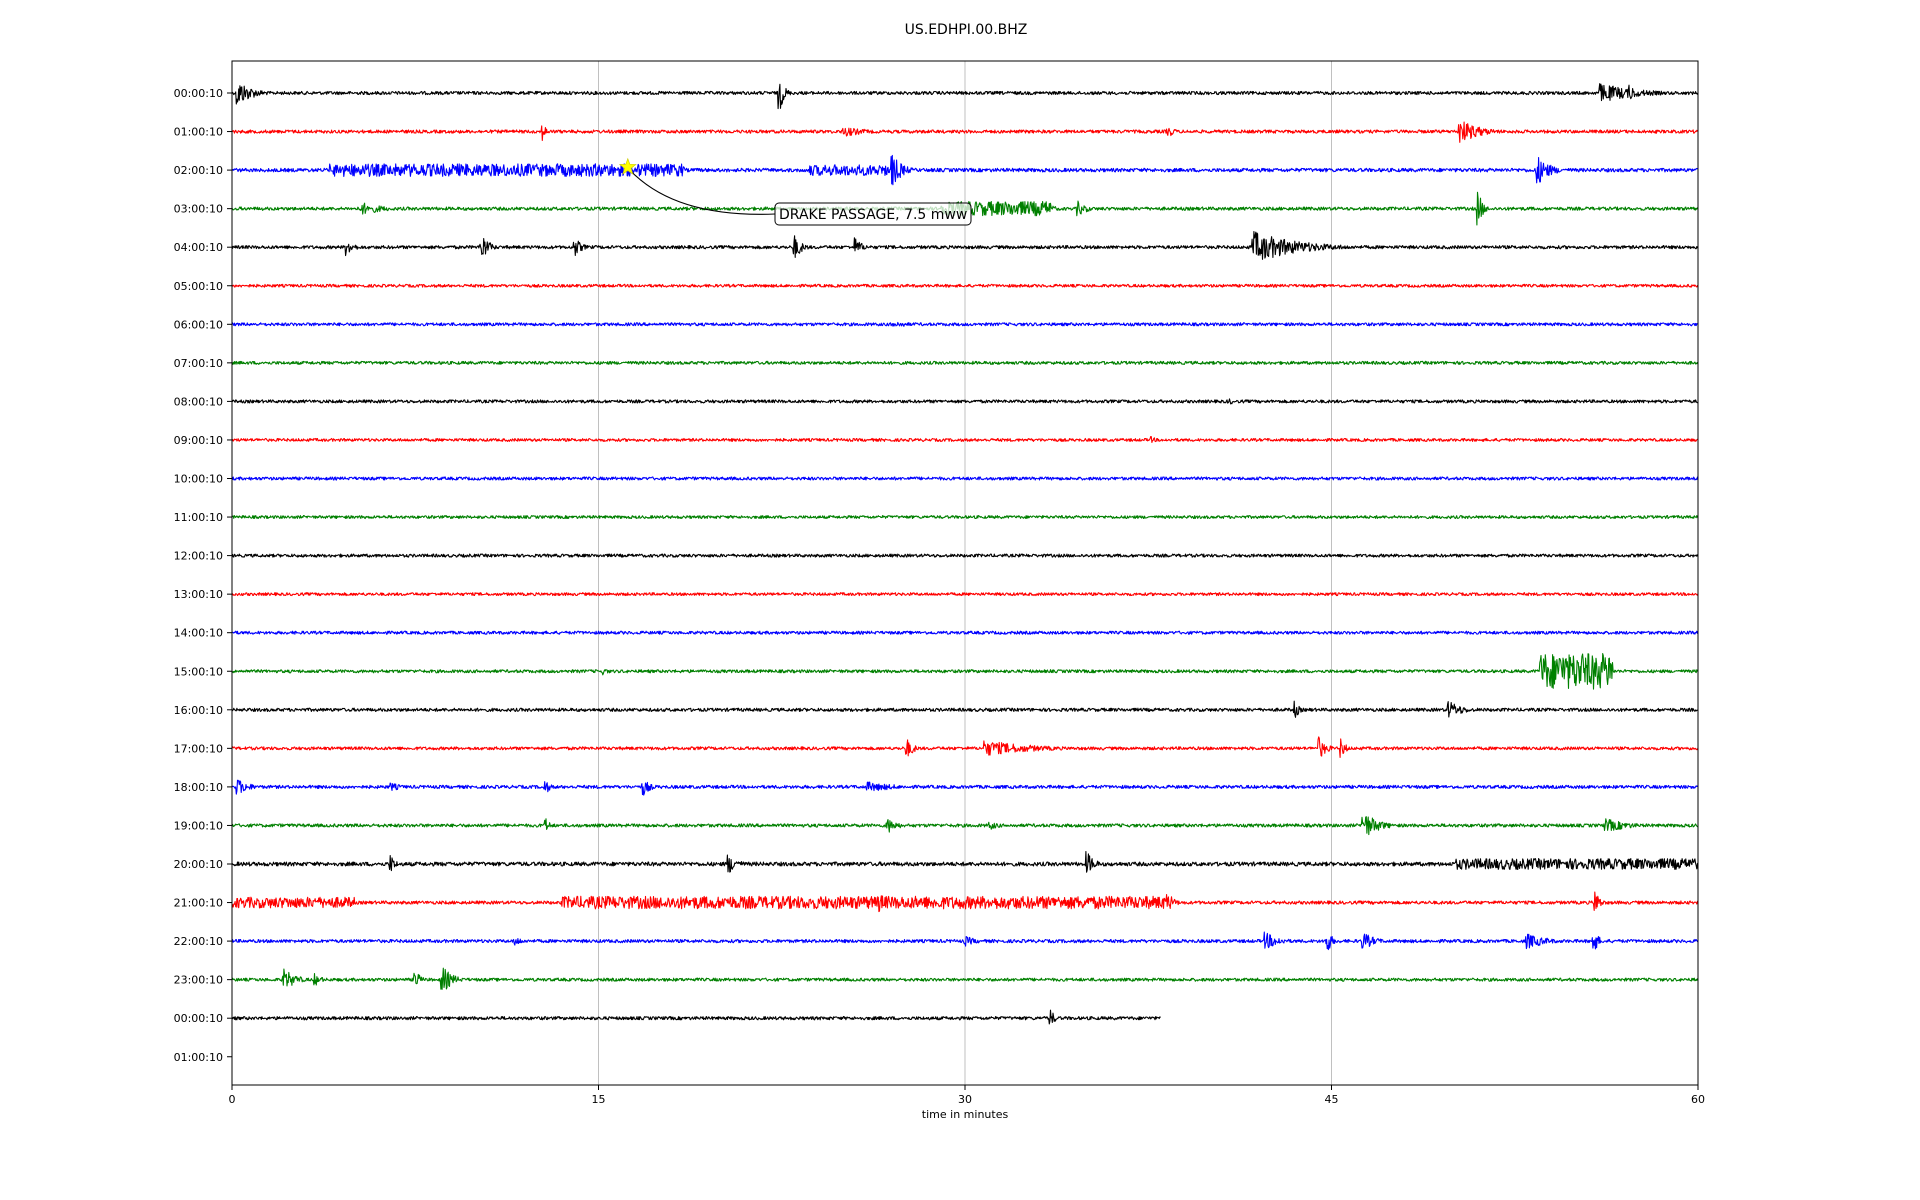  I want to click on row-time-label: 19:00:10, so click(198, 825).